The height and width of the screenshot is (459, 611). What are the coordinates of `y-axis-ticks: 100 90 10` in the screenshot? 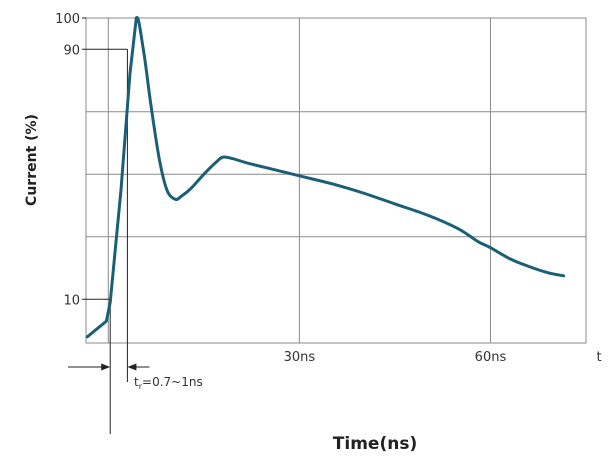 It's located at (70, 160).